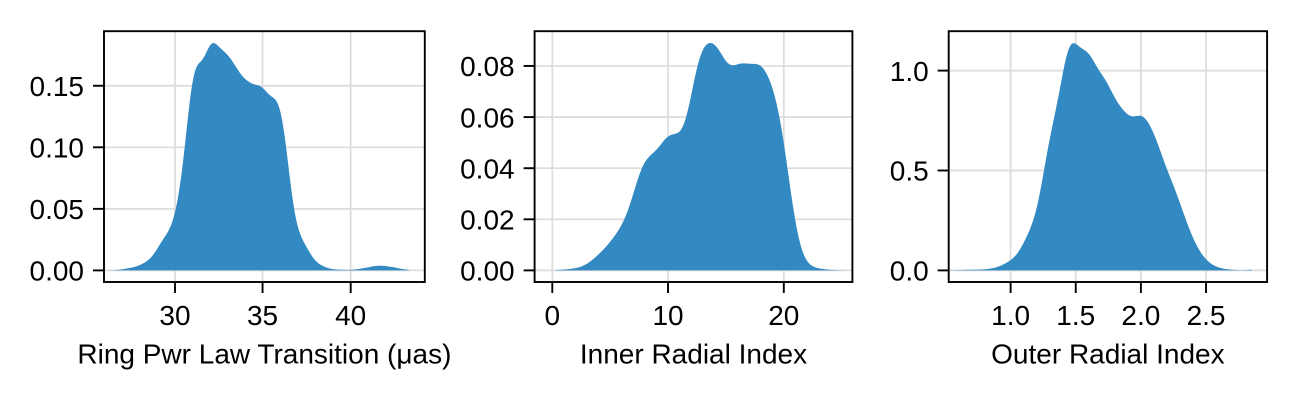 The width and height of the screenshot is (1300, 400). I want to click on svg-text: 0.04, so click(487, 168).